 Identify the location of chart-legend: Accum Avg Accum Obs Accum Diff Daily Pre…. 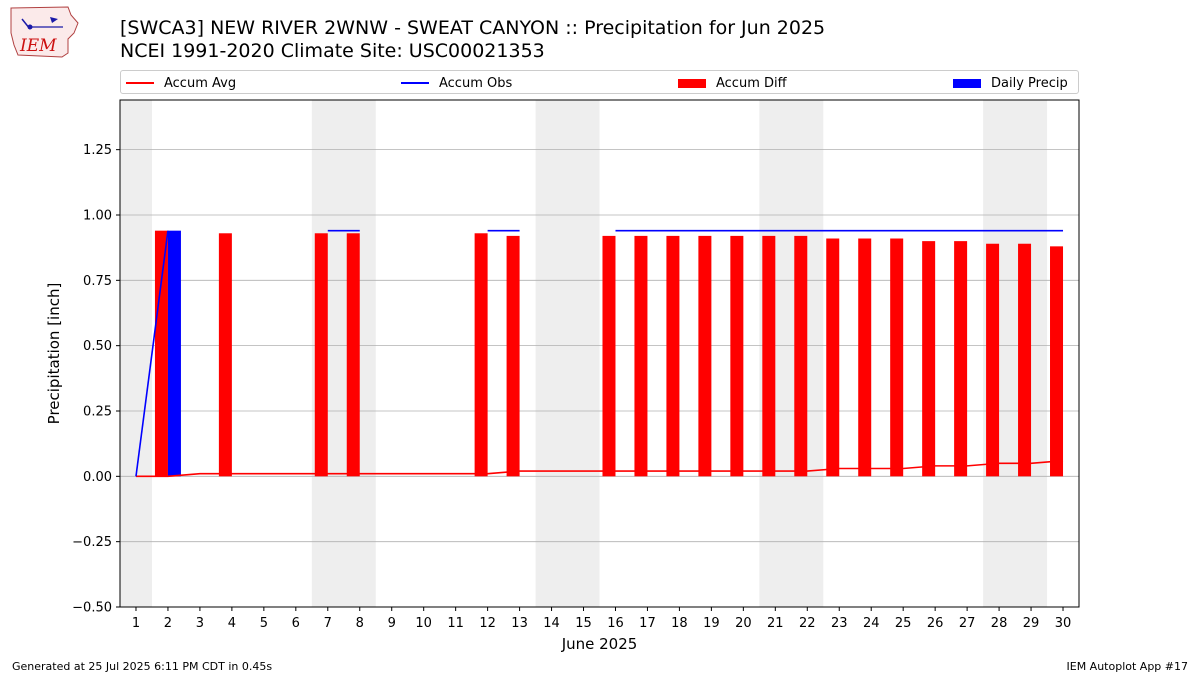
(599, 82).